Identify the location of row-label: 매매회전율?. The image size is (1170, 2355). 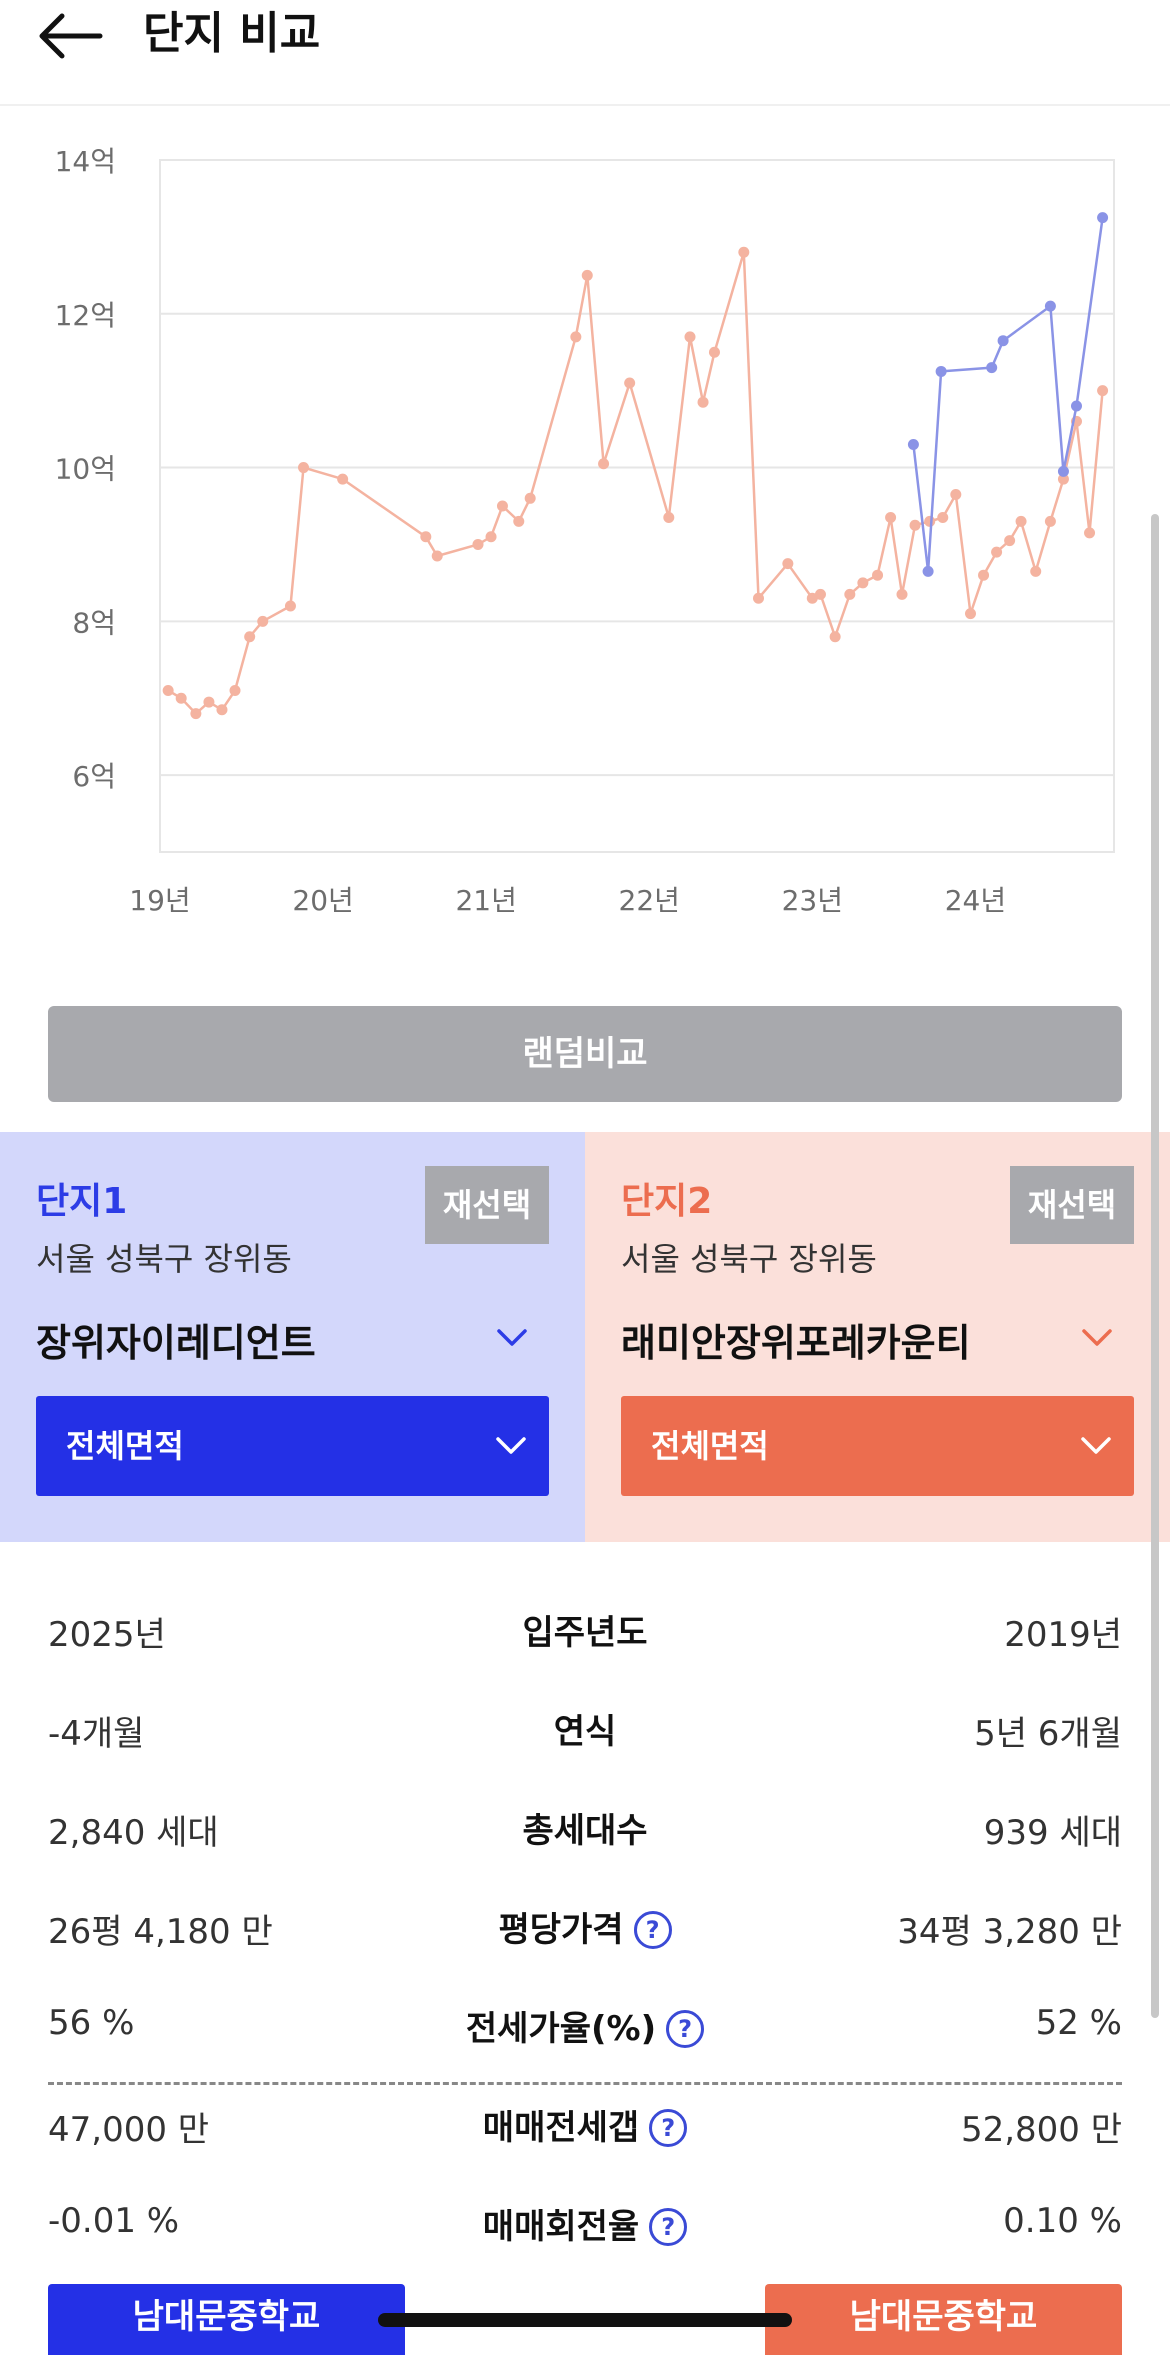
(585, 2223).